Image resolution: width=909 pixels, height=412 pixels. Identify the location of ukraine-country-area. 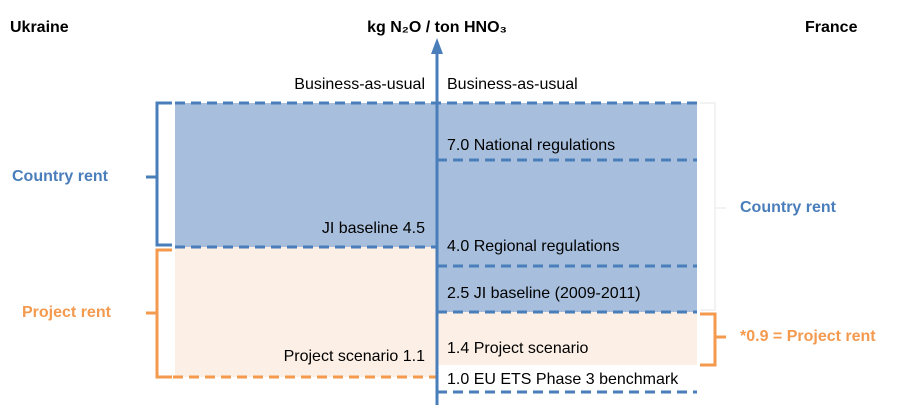
(306, 175).